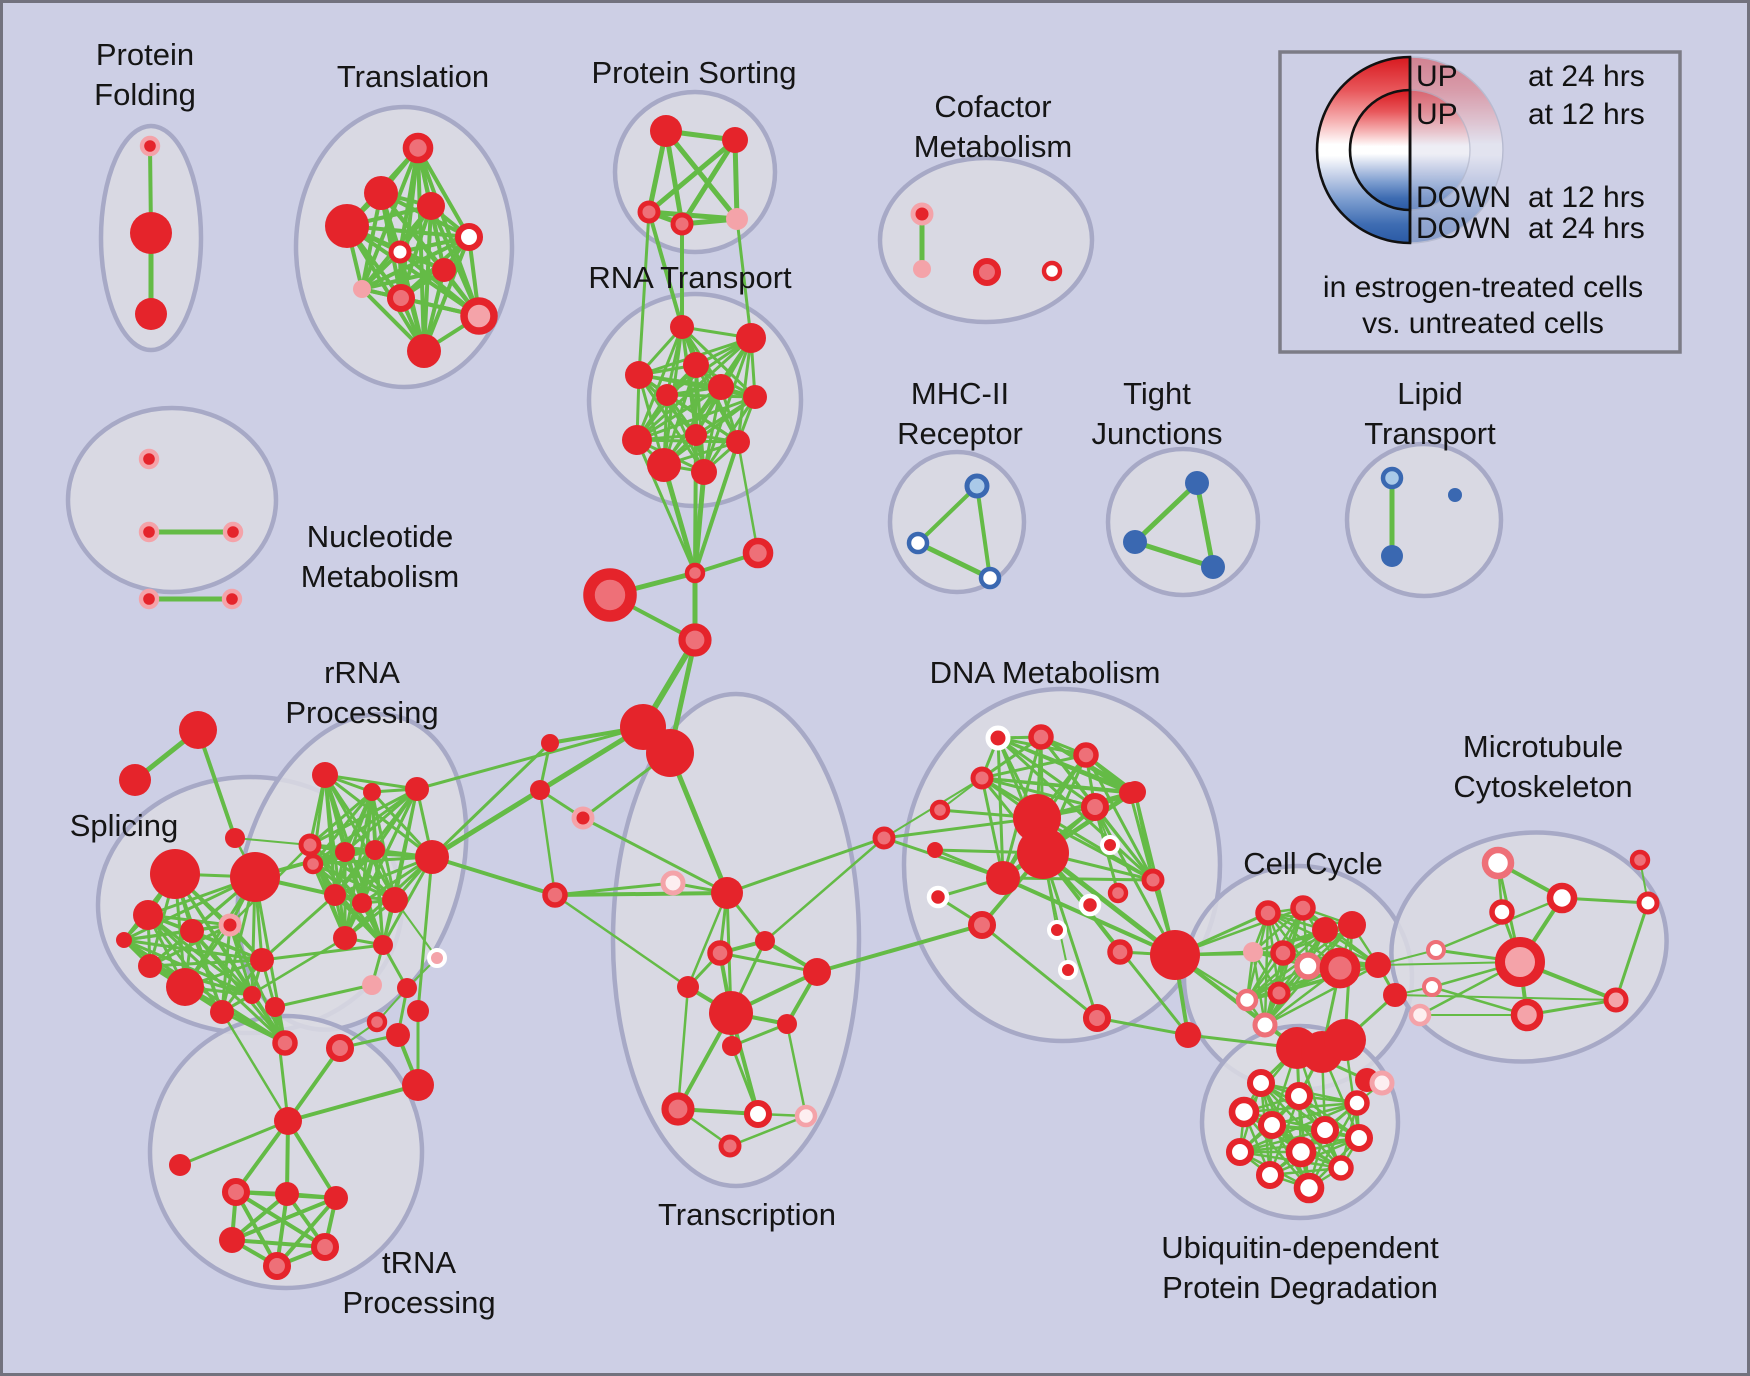 Image resolution: width=1750 pixels, height=1376 pixels. I want to click on node-cc8, so click(1340, 968).